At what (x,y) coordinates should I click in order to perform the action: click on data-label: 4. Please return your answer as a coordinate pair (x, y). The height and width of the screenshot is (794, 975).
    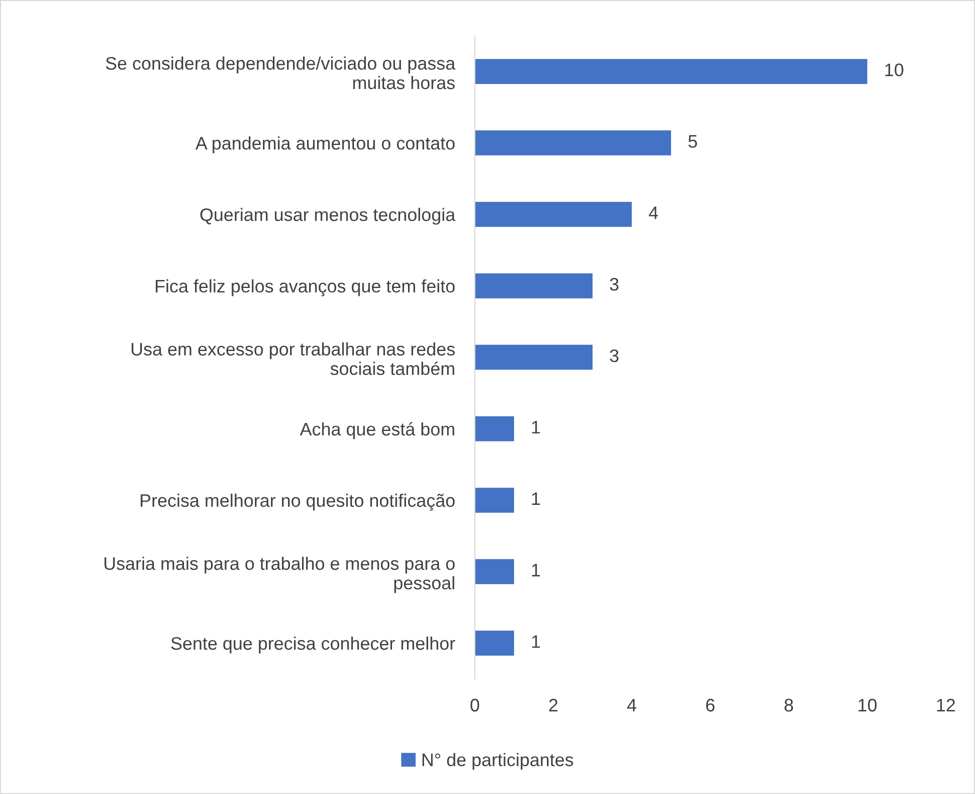
    Looking at the image, I should click on (653, 213).